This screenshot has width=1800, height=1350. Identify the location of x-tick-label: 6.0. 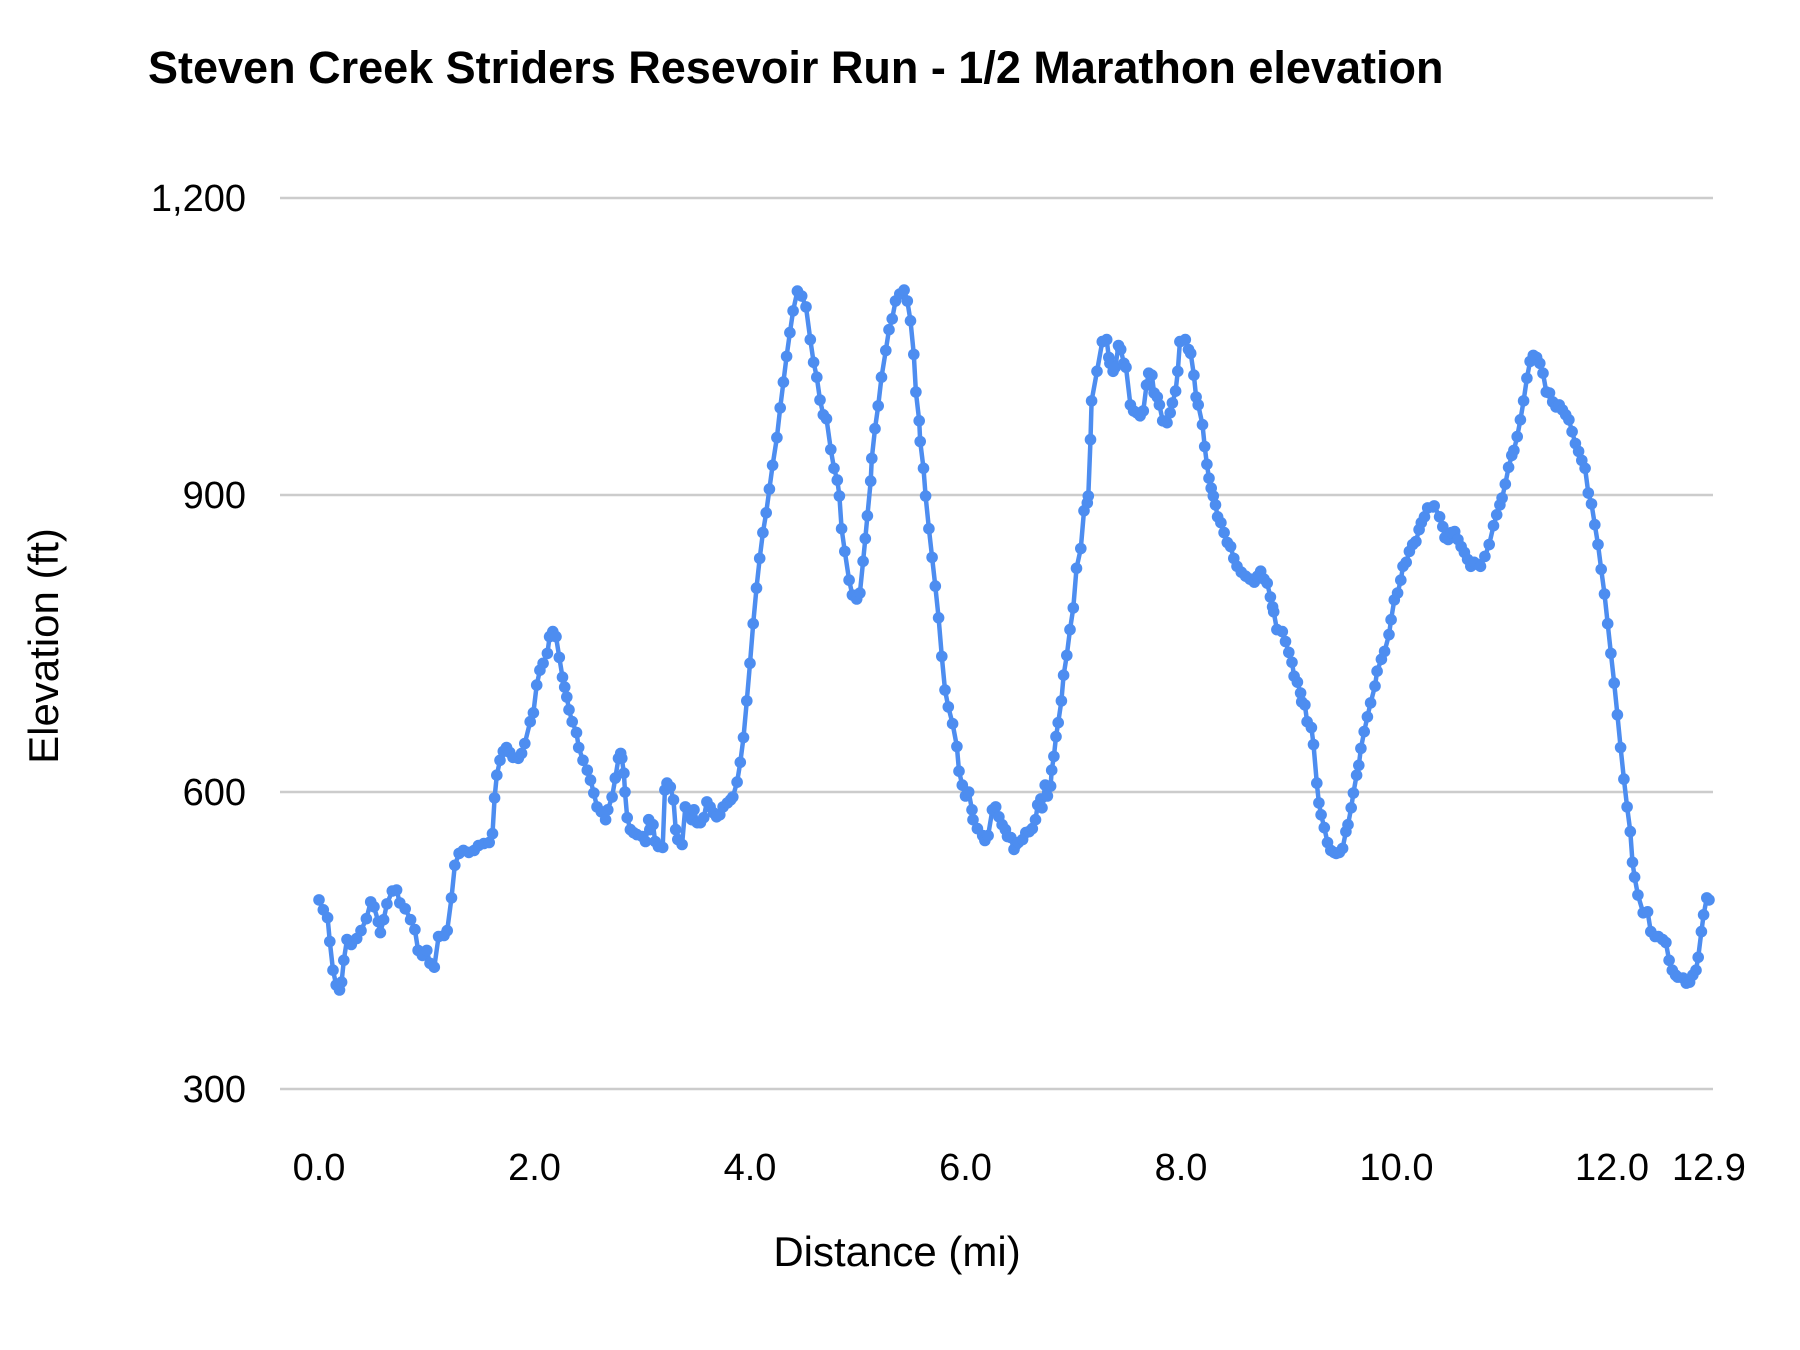
(965, 1168).